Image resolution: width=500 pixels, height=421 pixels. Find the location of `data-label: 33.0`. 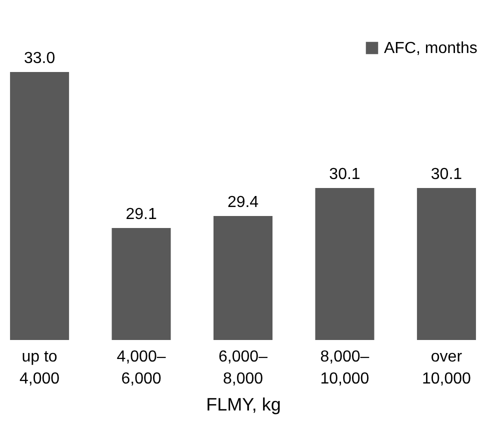

data-label: 33.0 is located at coordinates (40, 58).